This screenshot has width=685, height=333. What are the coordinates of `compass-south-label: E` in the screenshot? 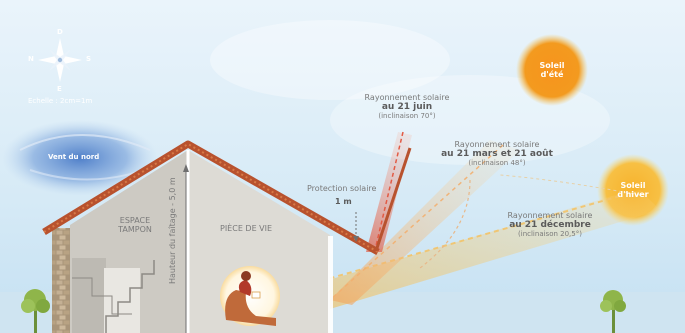 It's located at (59, 89).